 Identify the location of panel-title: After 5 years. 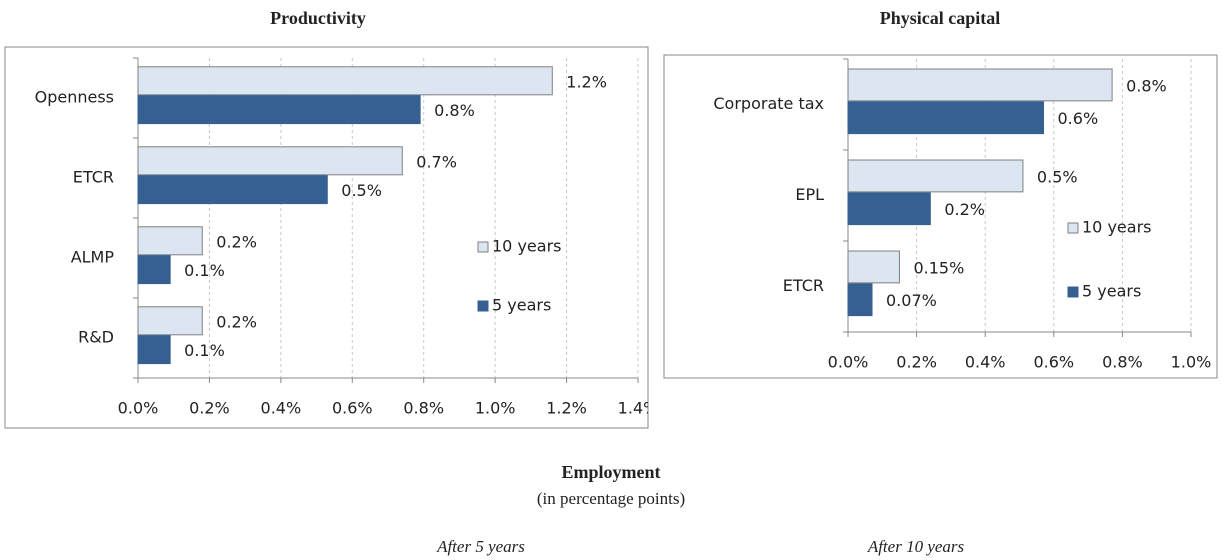
(480, 546).